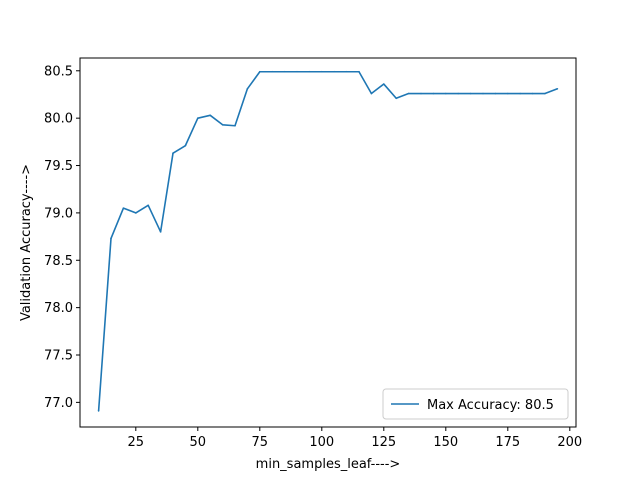 This screenshot has width=640, height=480. I want to click on x-tick-label: 25, so click(136, 442).